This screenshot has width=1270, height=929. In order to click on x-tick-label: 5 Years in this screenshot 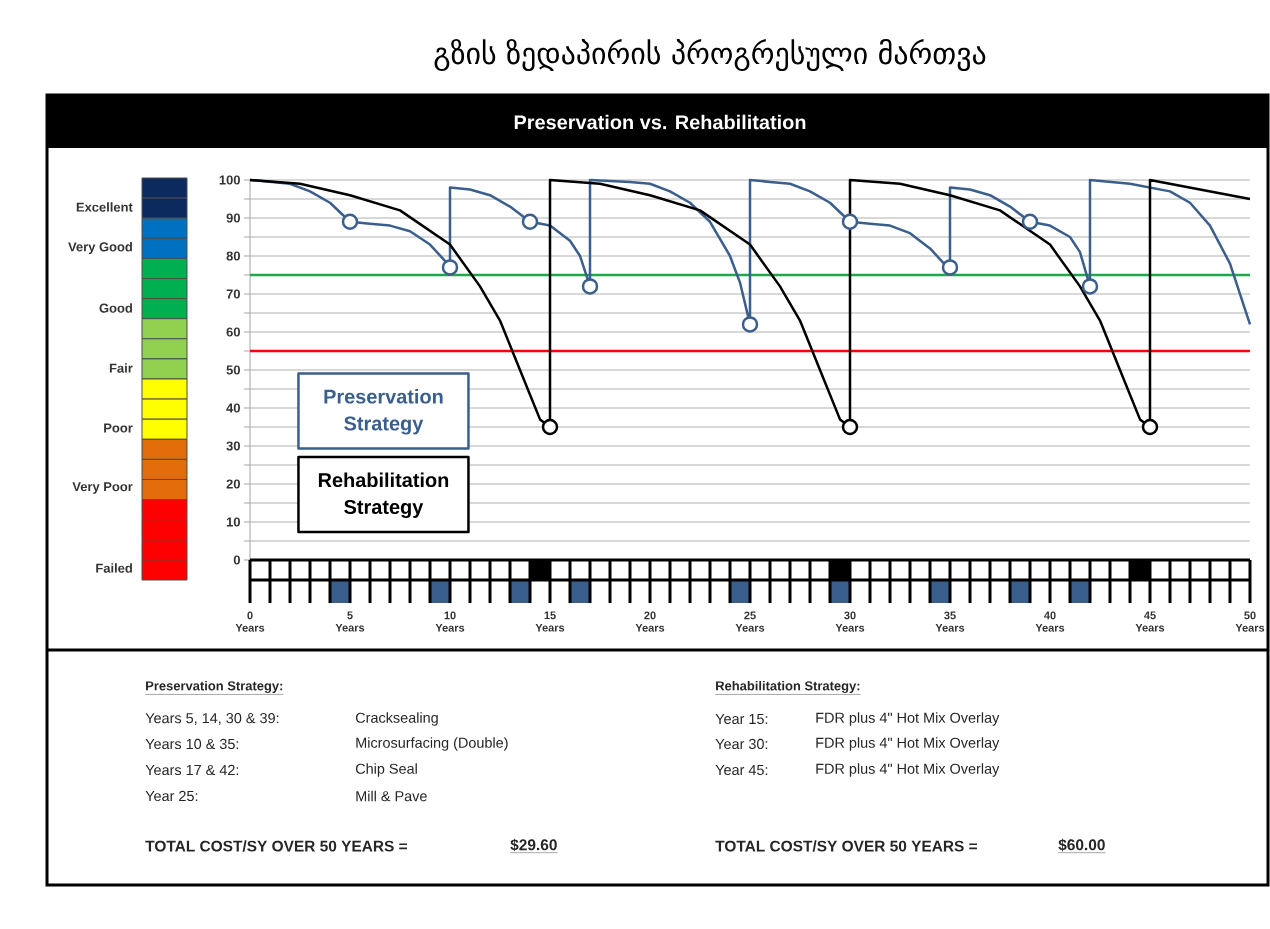, I will do `click(350, 621)`.